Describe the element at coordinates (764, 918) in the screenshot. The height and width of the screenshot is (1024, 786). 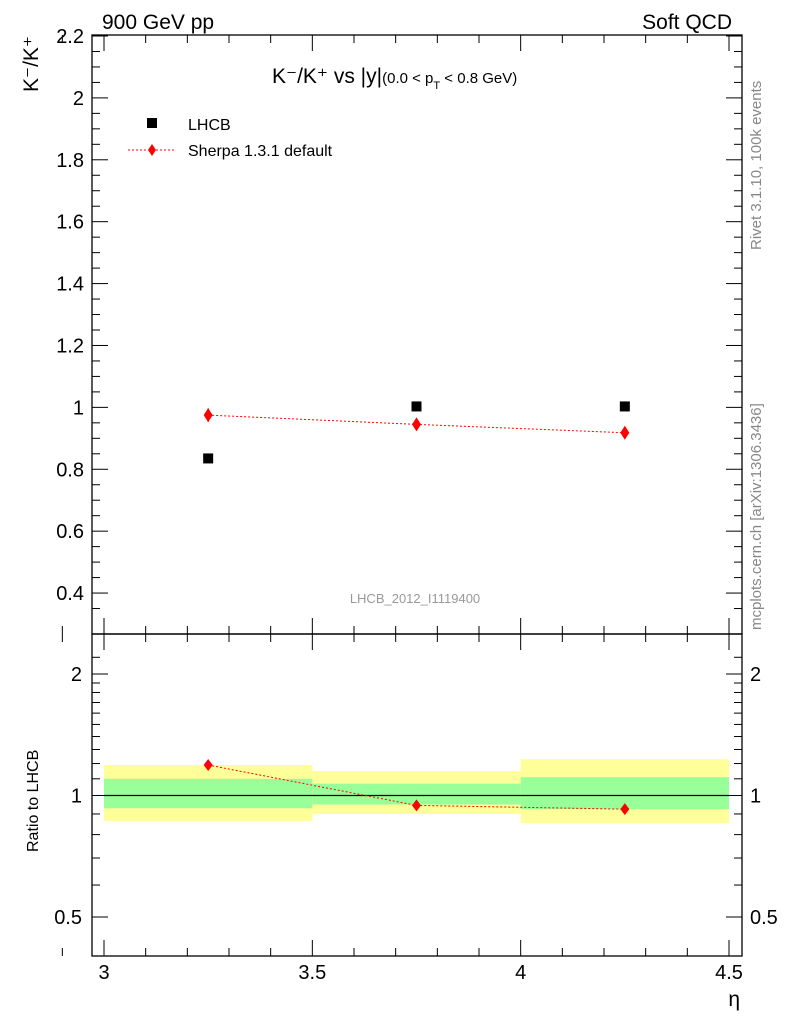
I see `ratio-y-tick-label-right: 0.5` at that location.